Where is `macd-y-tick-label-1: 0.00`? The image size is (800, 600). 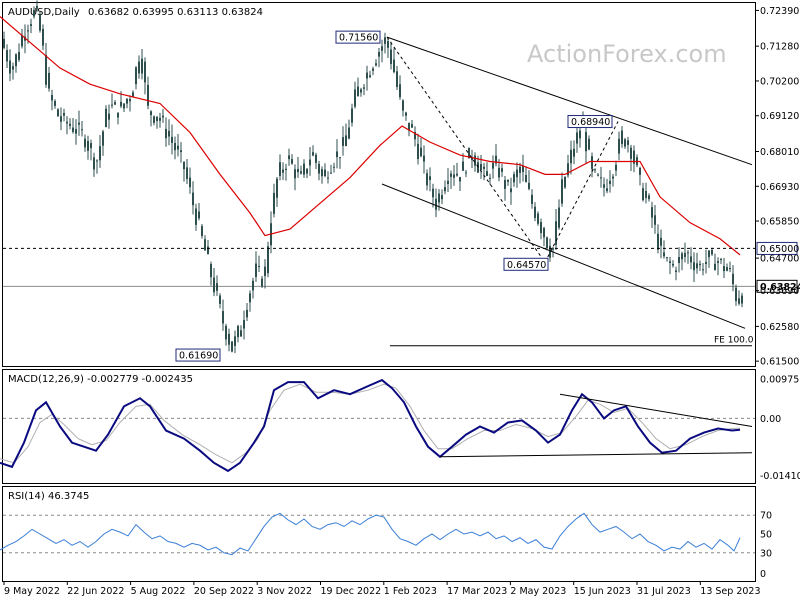
macd-y-tick-label-1: 0.00 is located at coordinates (770, 419).